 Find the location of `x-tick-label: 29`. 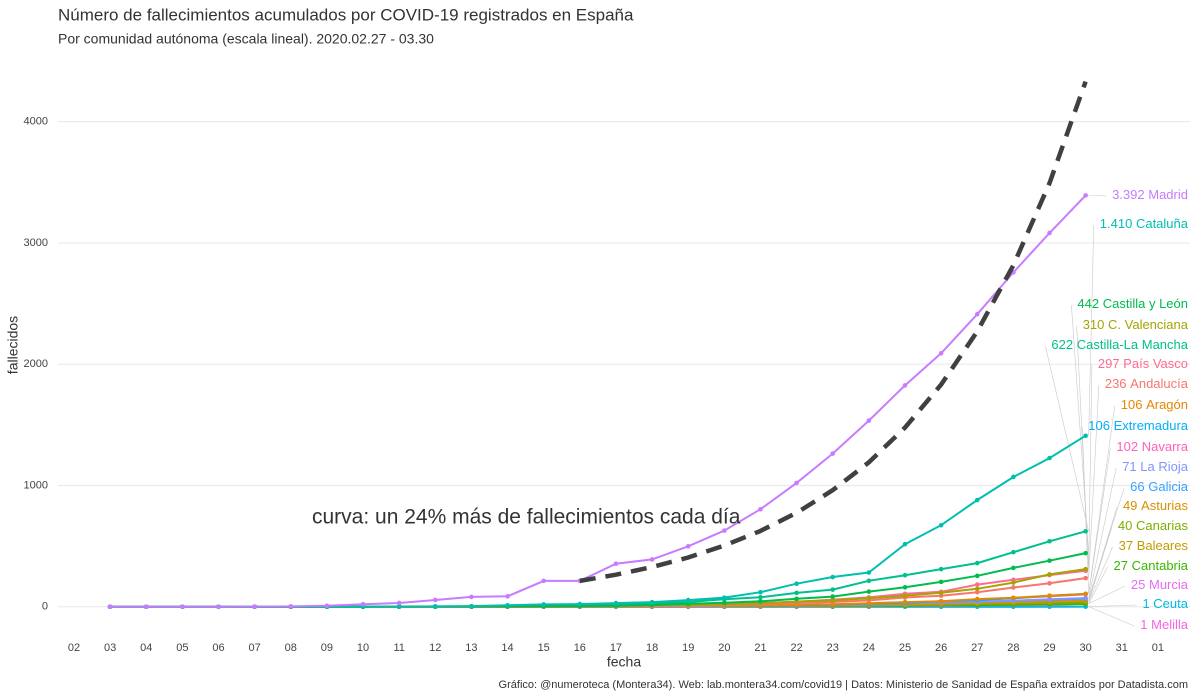

x-tick-label: 29 is located at coordinates (1049, 648).